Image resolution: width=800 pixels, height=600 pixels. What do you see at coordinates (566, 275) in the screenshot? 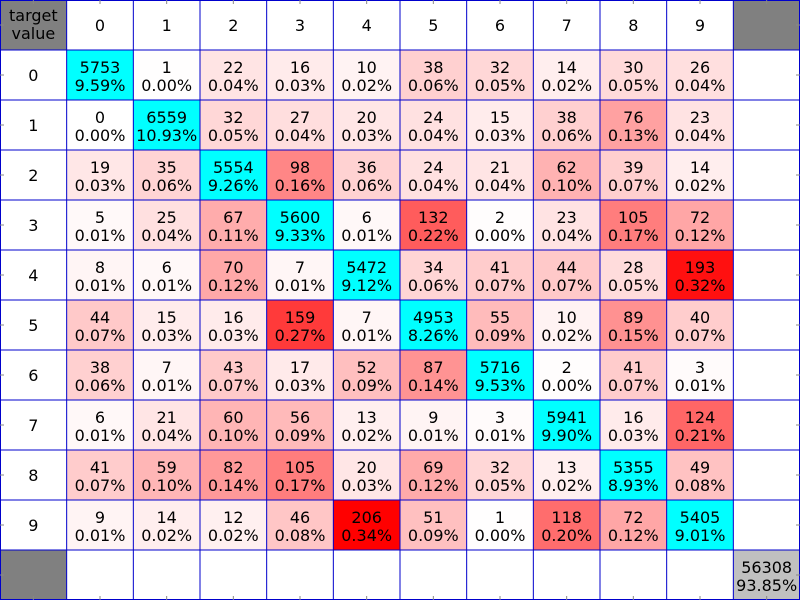
I see `heatmap-cell-r4-c7` at bounding box center [566, 275].